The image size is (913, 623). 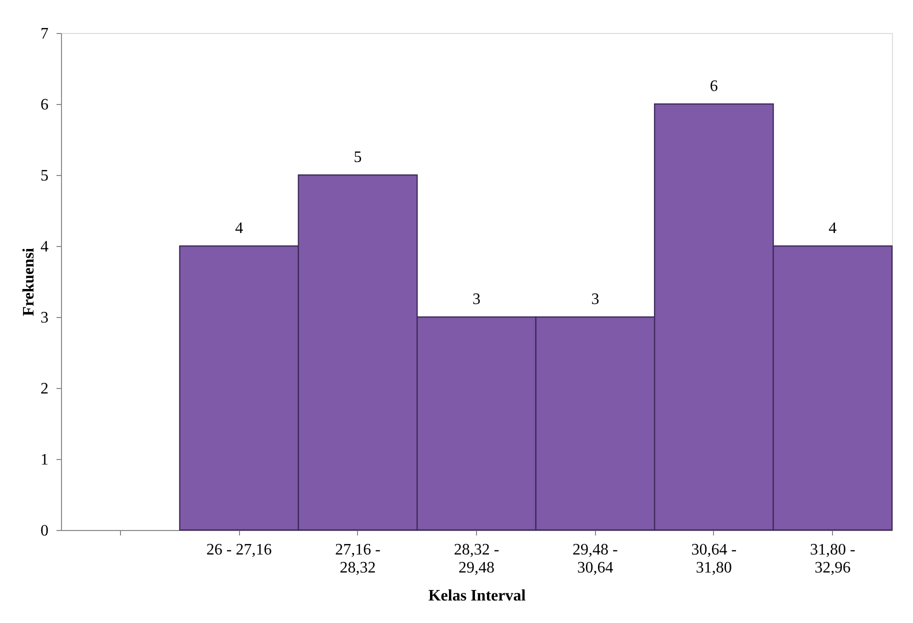 What do you see at coordinates (44, 389) in the screenshot?
I see `y-tick-label: 2` at bounding box center [44, 389].